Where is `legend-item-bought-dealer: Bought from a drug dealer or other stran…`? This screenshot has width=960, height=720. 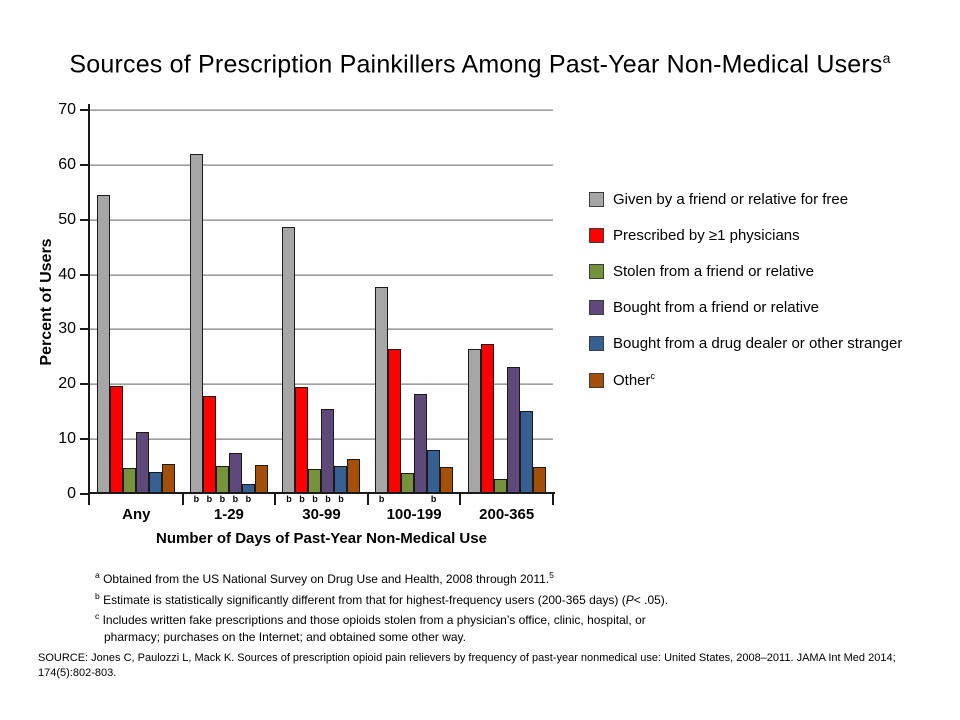
legend-item-bought-dealer: Bought from a drug dealer or other stran… is located at coordinates (745, 343).